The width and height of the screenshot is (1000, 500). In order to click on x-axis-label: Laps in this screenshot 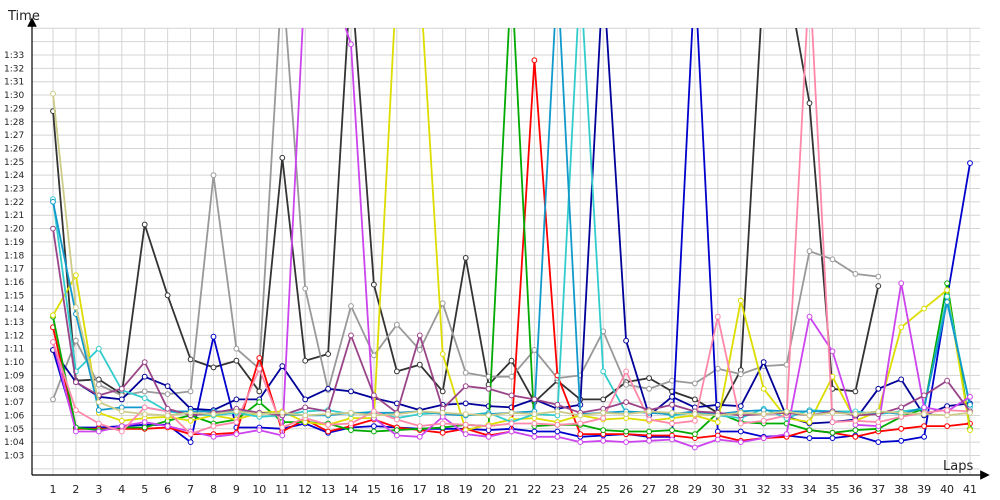, I will do `click(958, 466)`.